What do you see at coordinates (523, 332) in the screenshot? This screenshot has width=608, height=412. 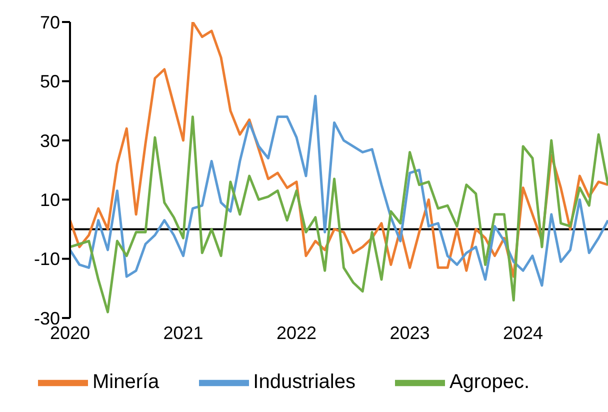 I see `x-tick-label: 2024` at bounding box center [523, 332].